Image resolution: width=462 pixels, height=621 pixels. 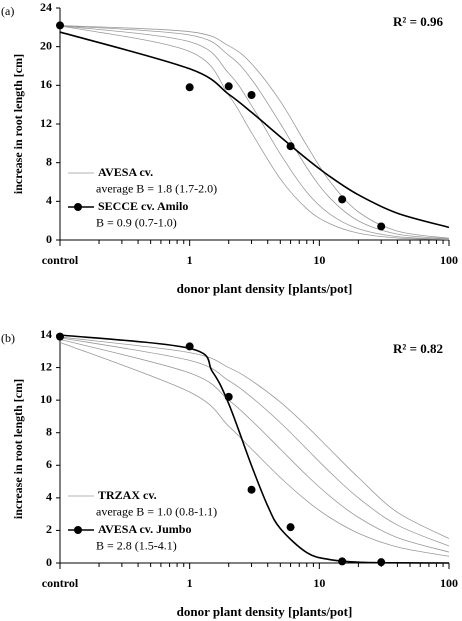 What do you see at coordinates (49, 529) in the screenshot?
I see `y-tick-label: 2` at bounding box center [49, 529].